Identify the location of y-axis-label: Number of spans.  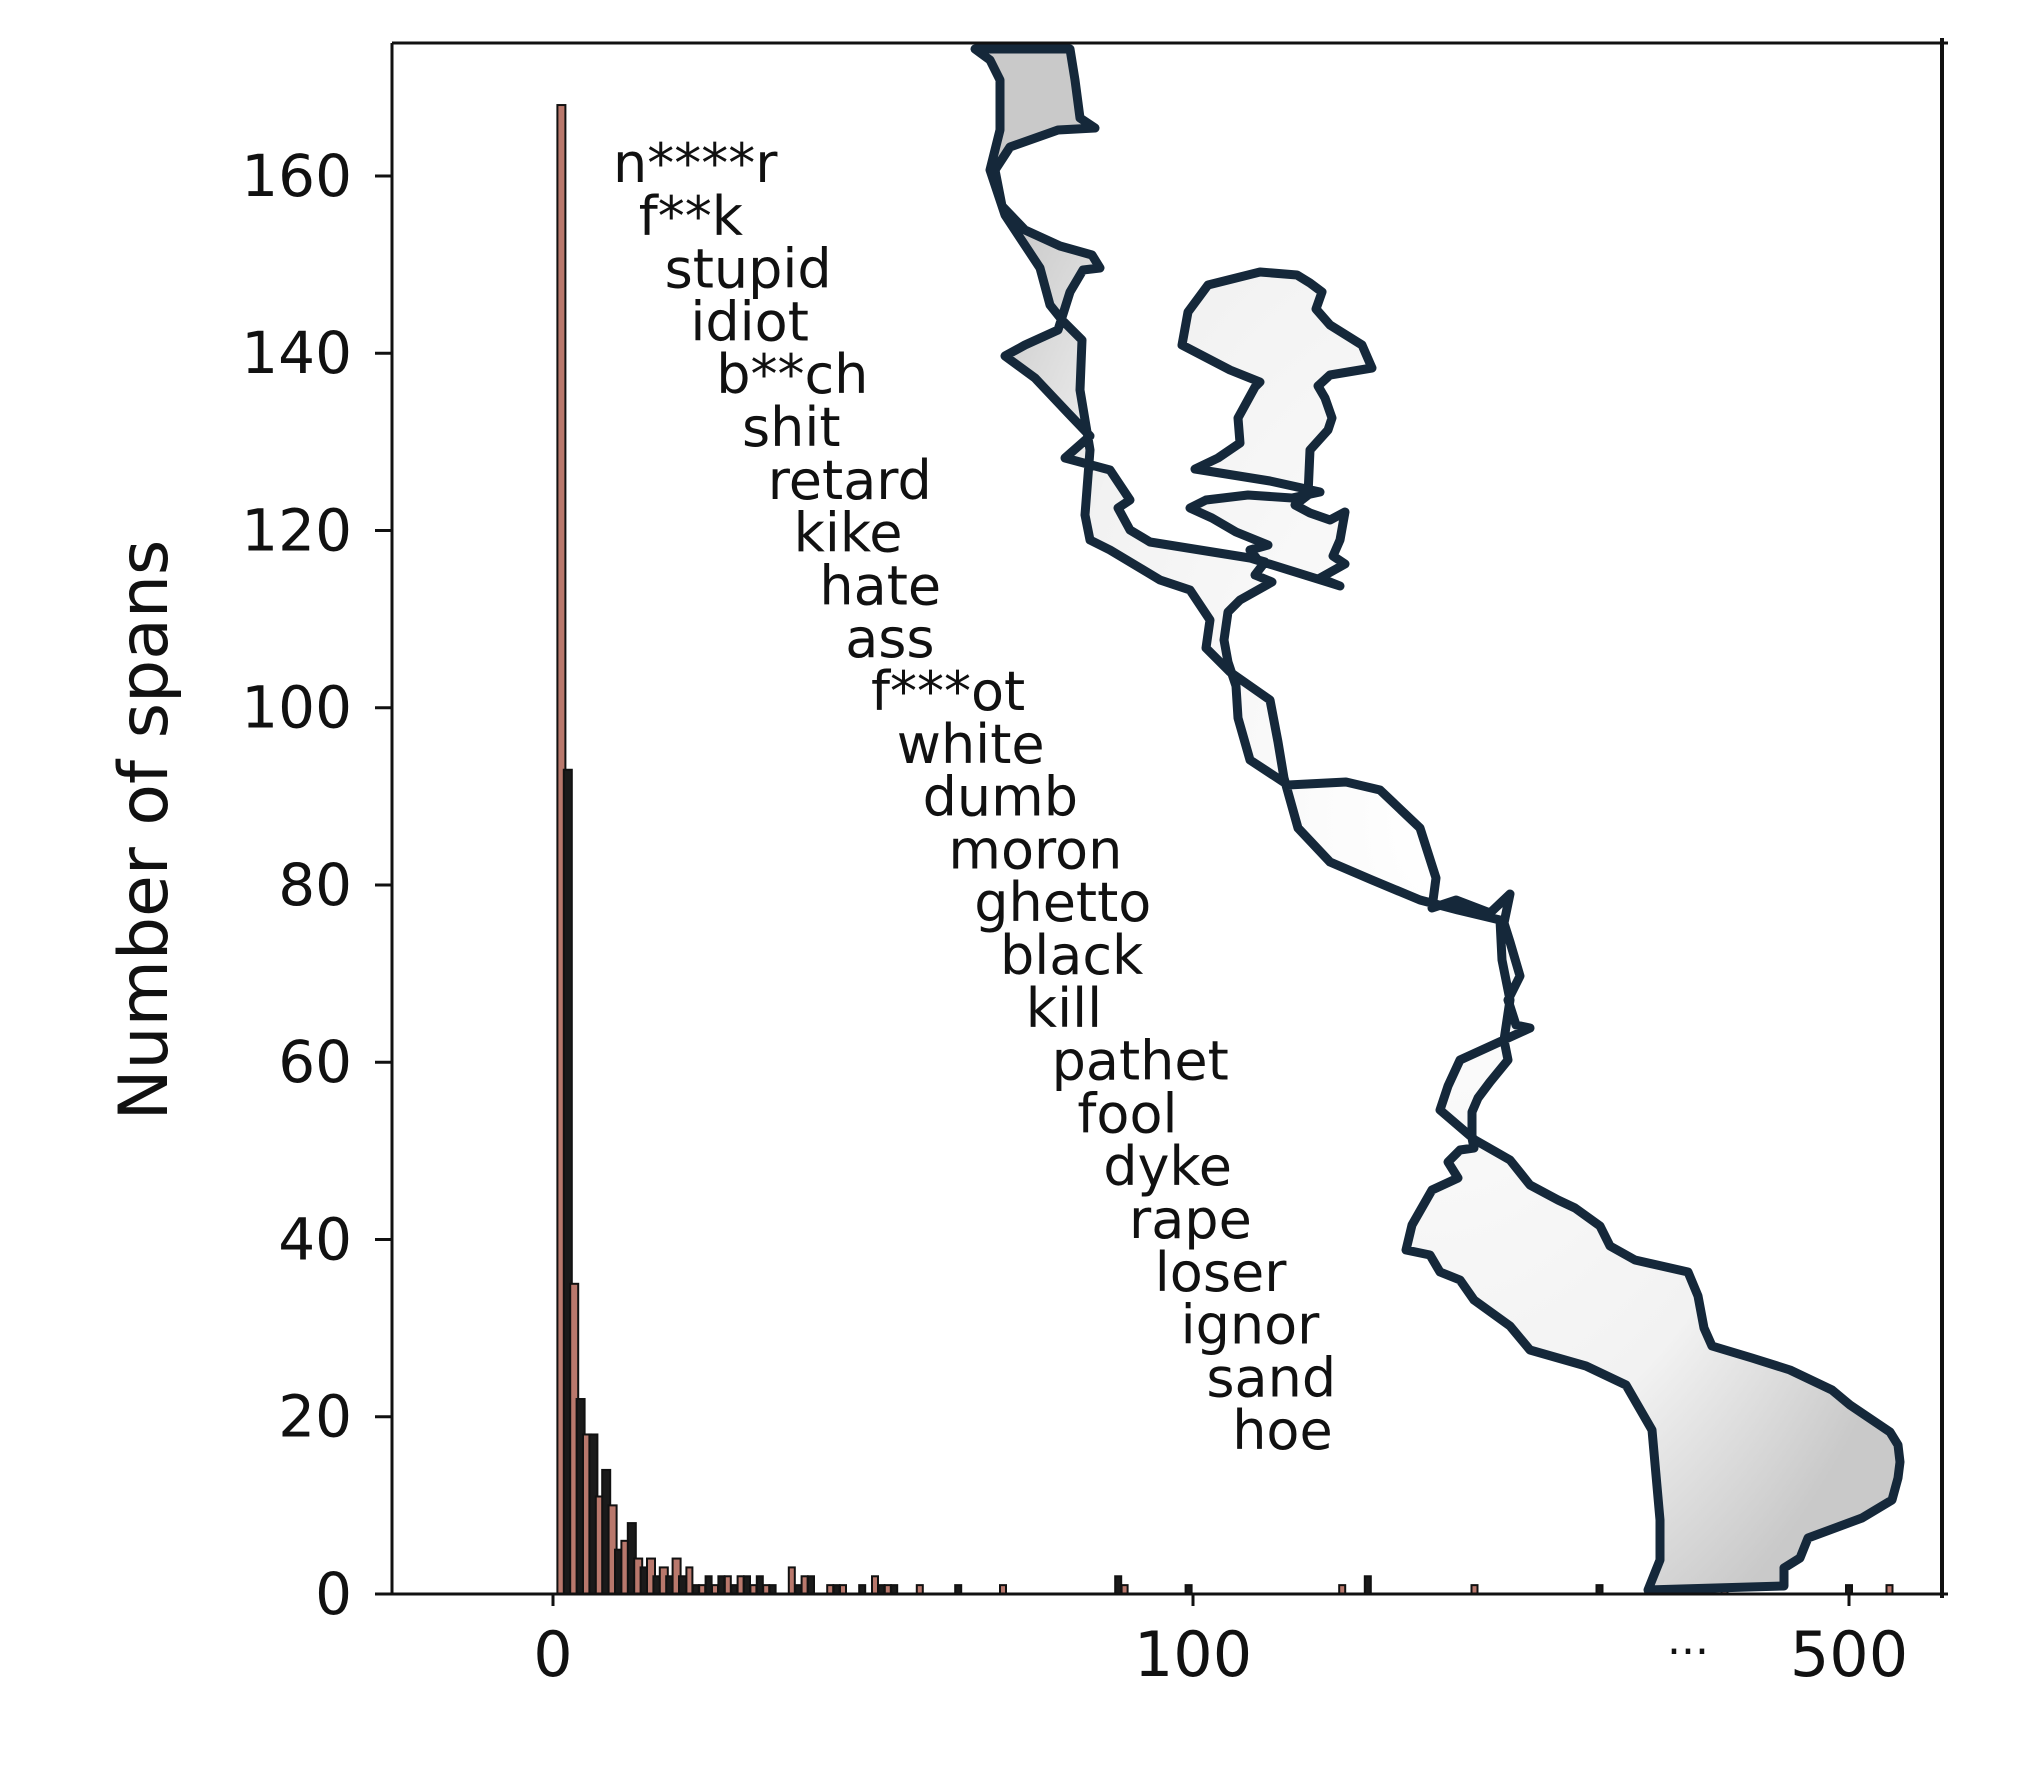
(144, 830).